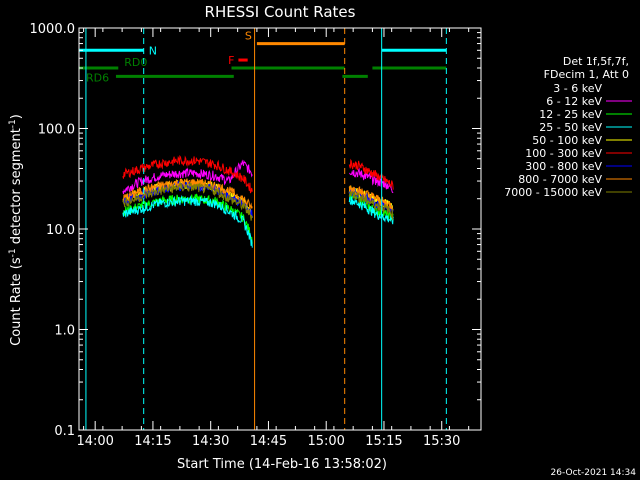  I want to click on y-tick-label: 0.1, so click(64, 431).